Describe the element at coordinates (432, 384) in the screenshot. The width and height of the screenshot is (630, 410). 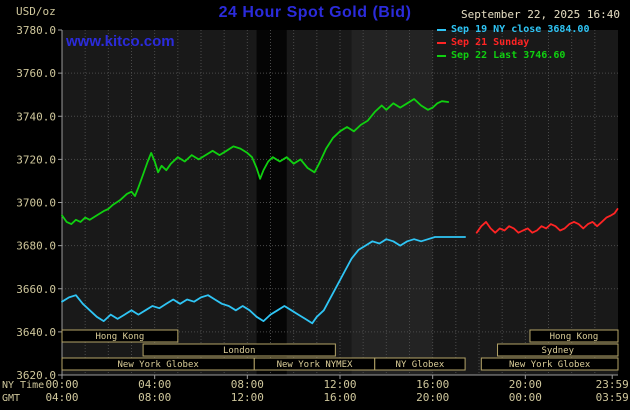
I see `ny-time-tick-label: 16:00` at that location.